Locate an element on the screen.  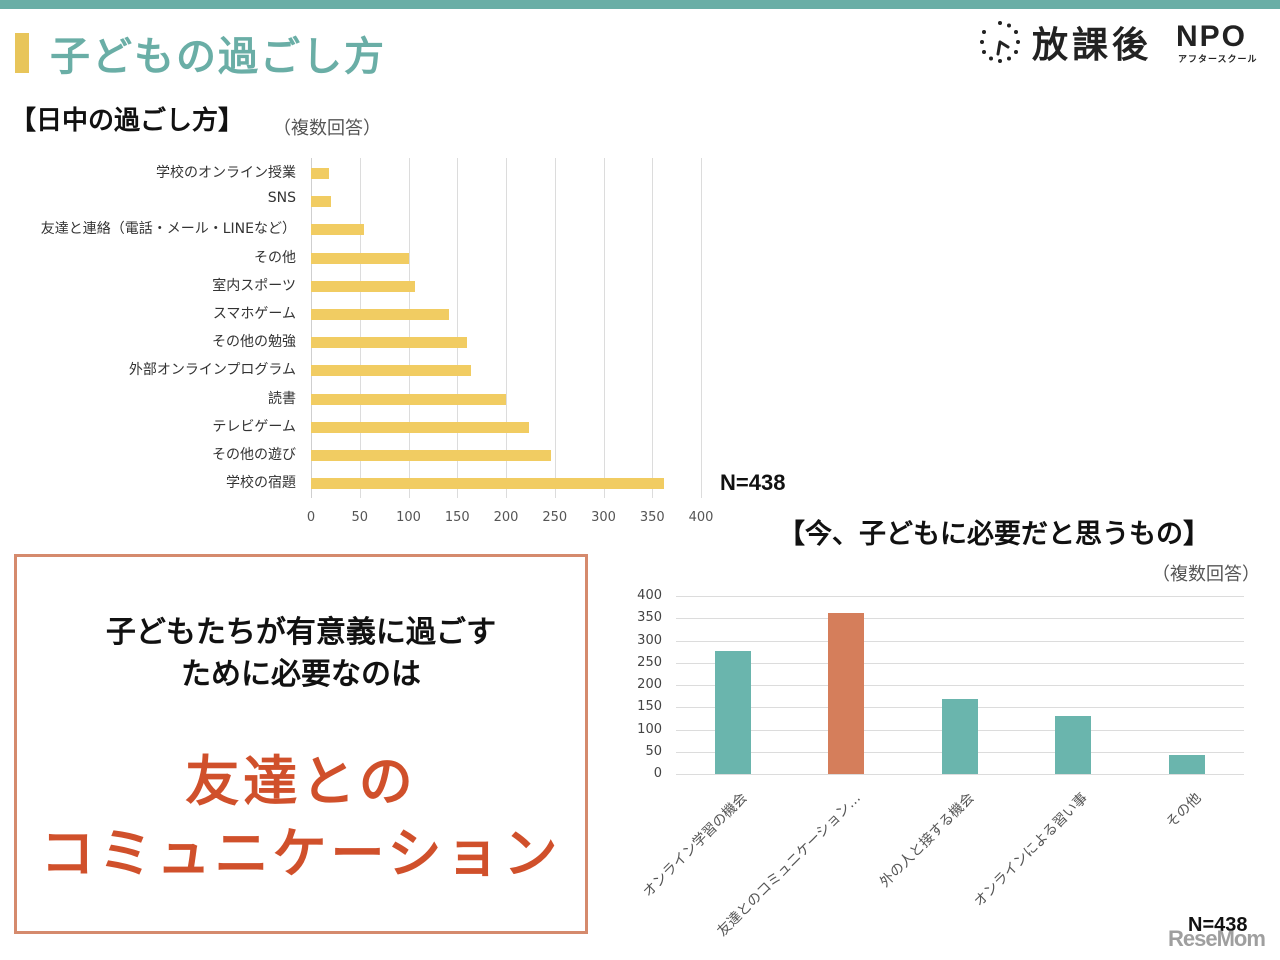
logo: 放課後 NPO アフタースクール is located at coordinates (1123, 41).